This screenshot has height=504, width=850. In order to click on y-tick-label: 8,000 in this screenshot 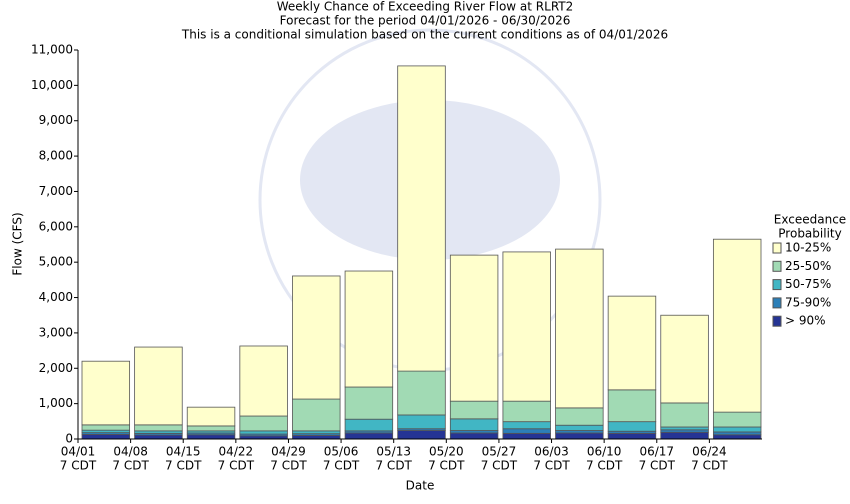, I will do `click(56, 156)`.